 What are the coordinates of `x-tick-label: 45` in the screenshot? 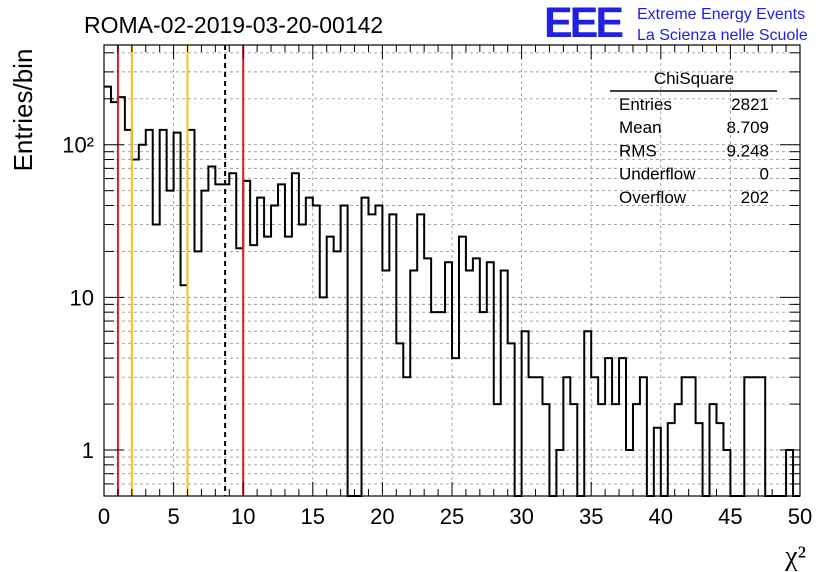 It's located at (730, 516).